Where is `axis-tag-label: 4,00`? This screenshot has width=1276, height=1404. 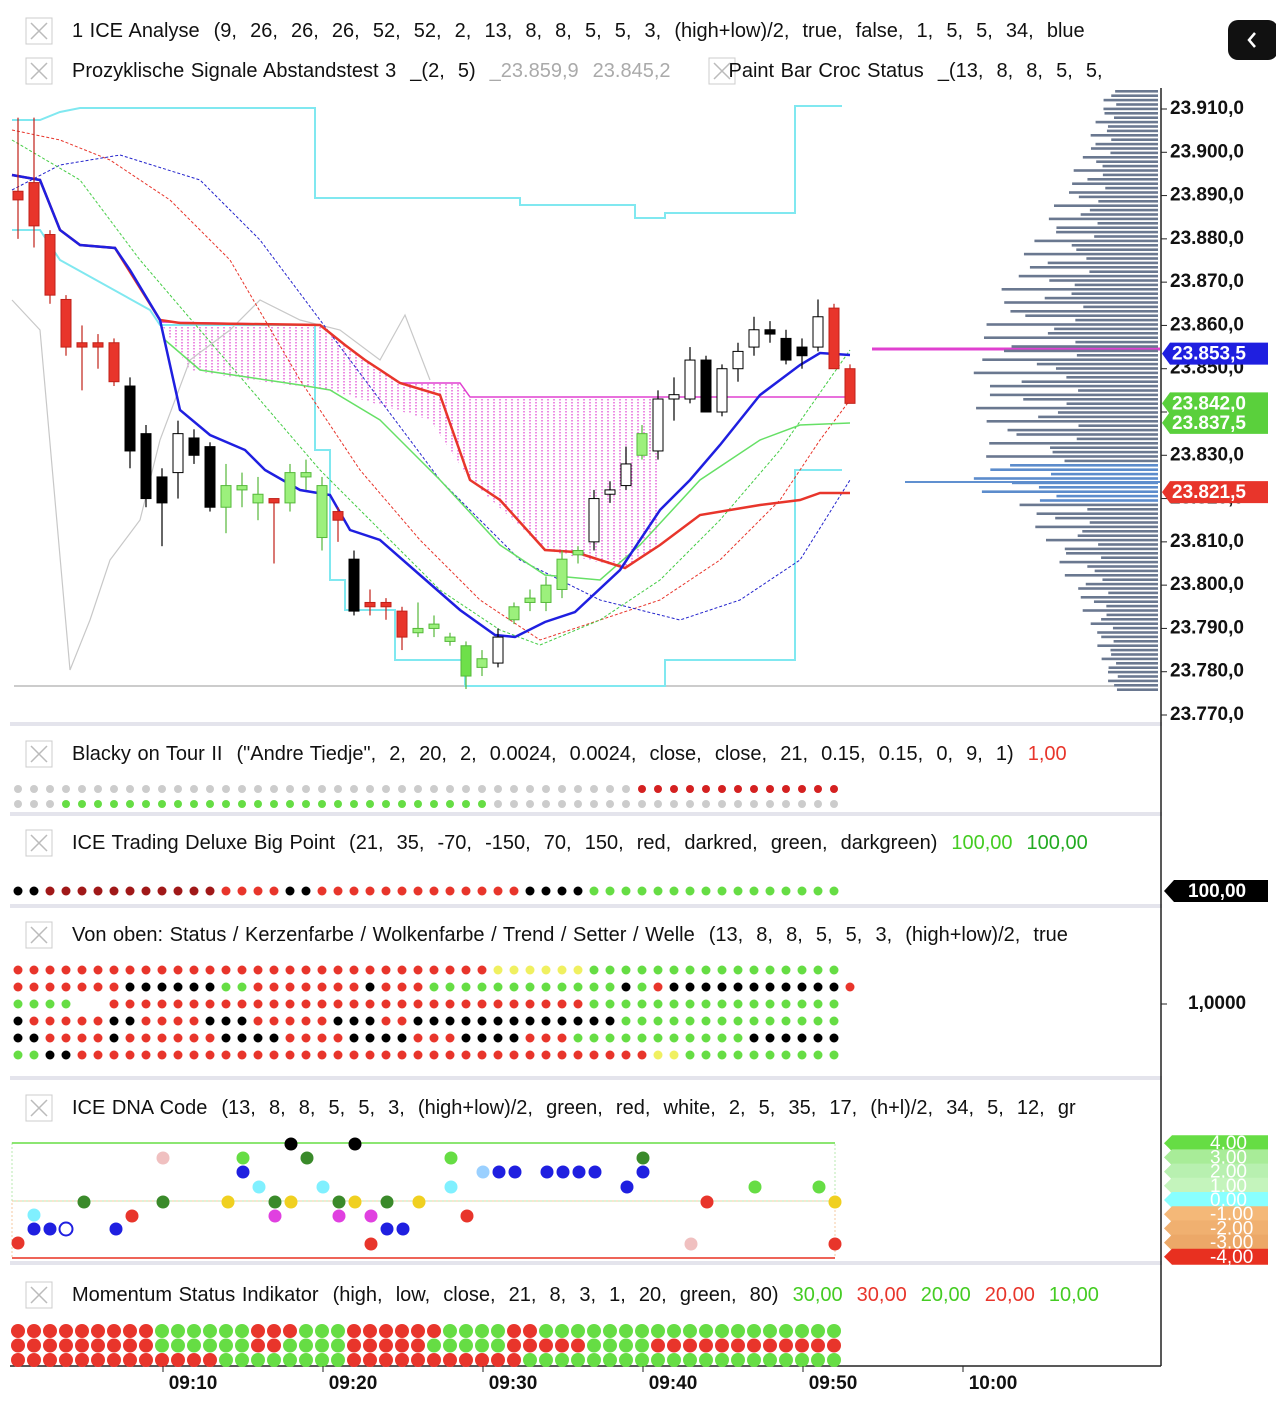 axis-tag-label: 4,00 is located at coordinates (1228, 1143).